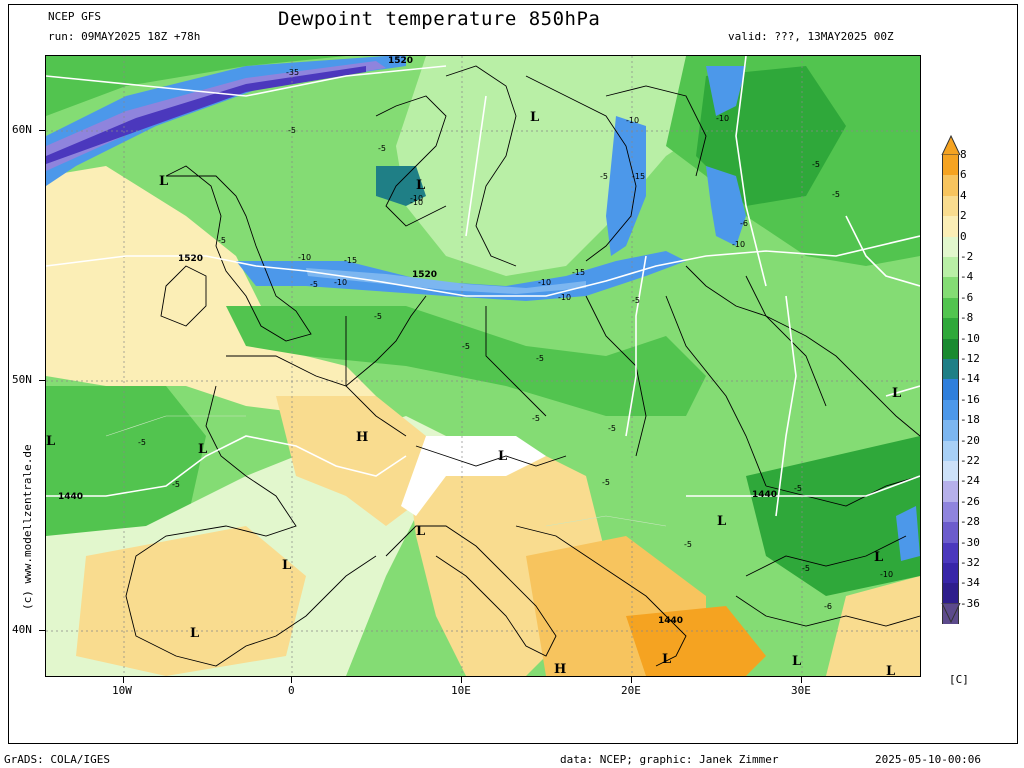 The width and height of the screenshot is (1024, 768). Describe the element at coordinates (351, 461) in the screenshot. I see `field-france` at that location.